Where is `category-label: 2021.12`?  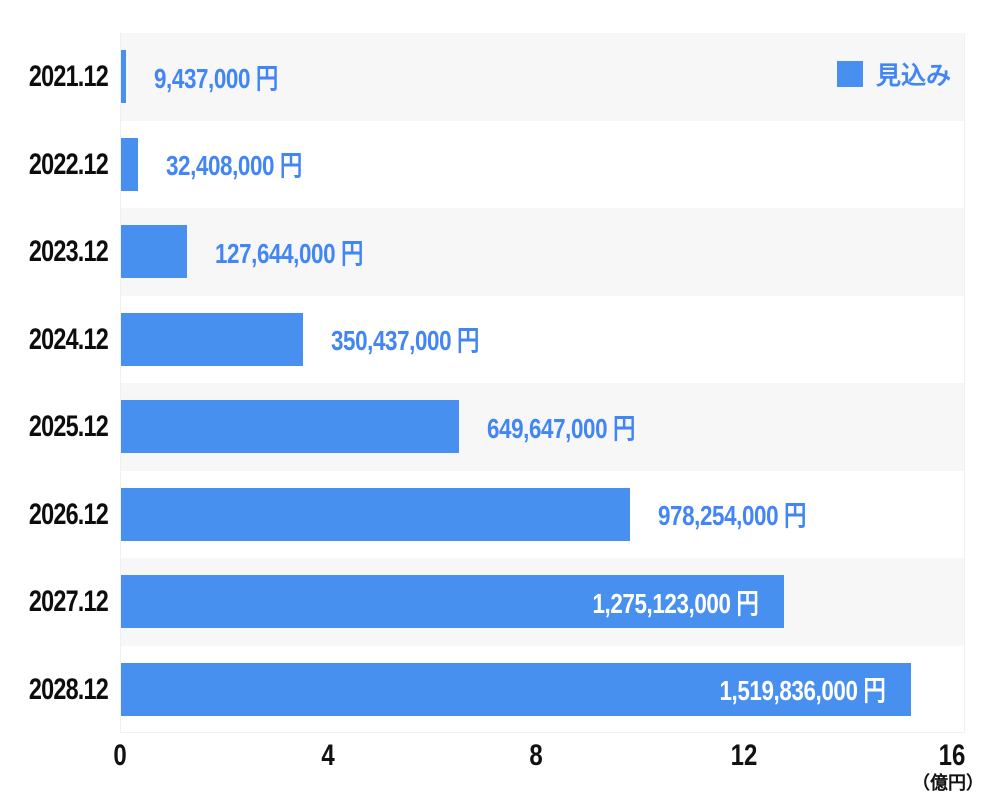
category-label: 2021.12 is located at coordinates (68, 76).